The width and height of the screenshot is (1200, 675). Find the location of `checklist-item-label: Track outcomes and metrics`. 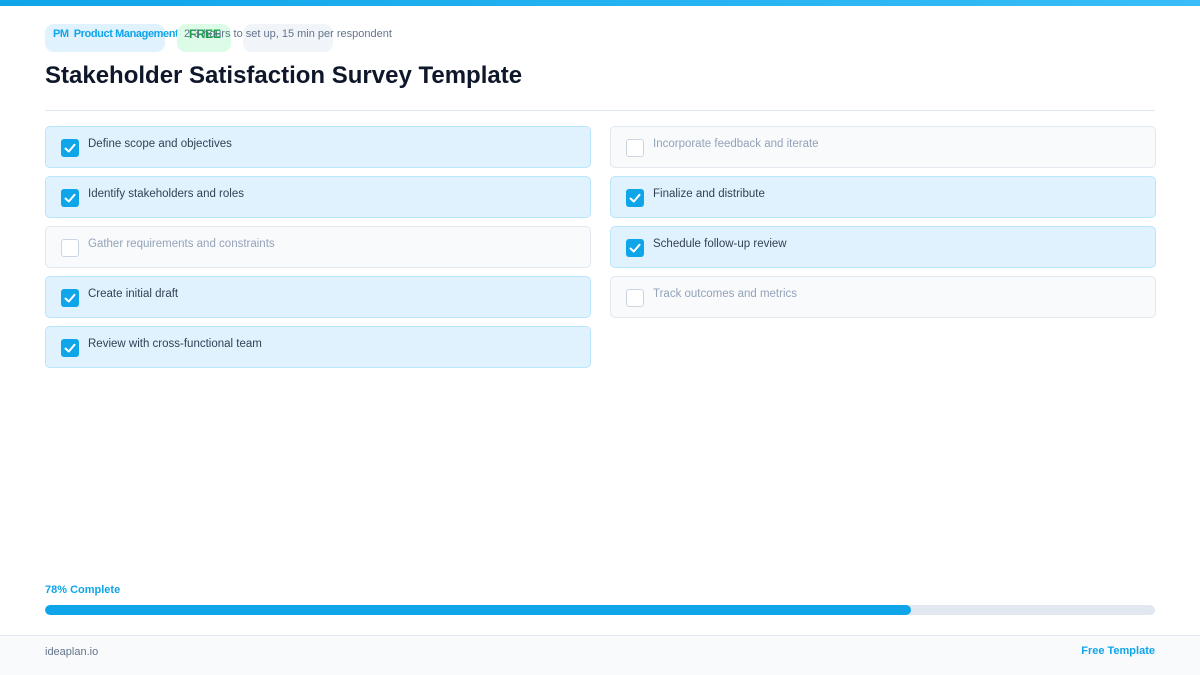

checklist-item-label: Track outcomes and metrics is located at coordinates (725, 294).